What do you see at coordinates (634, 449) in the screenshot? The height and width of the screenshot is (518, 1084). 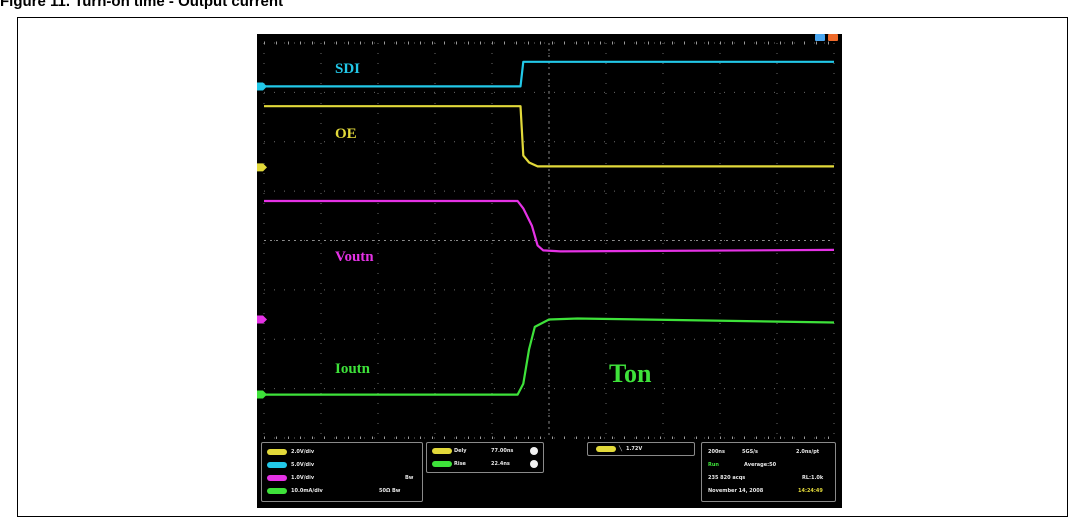 I see `trigger-level: 1.72V` at bounding box center [634, 449].